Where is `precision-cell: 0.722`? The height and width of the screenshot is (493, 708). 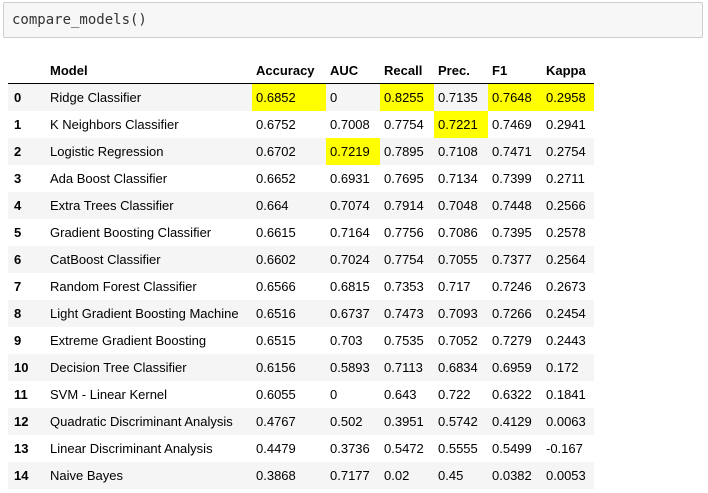
precision-cell: 0.722 is located at coordinates (461, 394).